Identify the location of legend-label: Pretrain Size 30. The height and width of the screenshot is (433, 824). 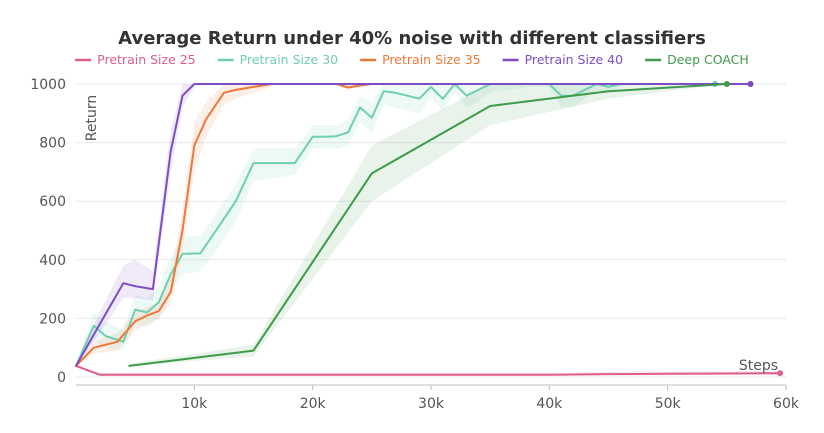
(289, 59).